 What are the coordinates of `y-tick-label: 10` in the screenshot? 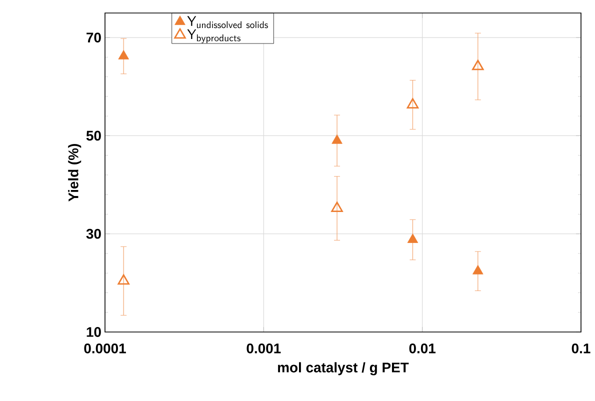 It's located at (93, 332).